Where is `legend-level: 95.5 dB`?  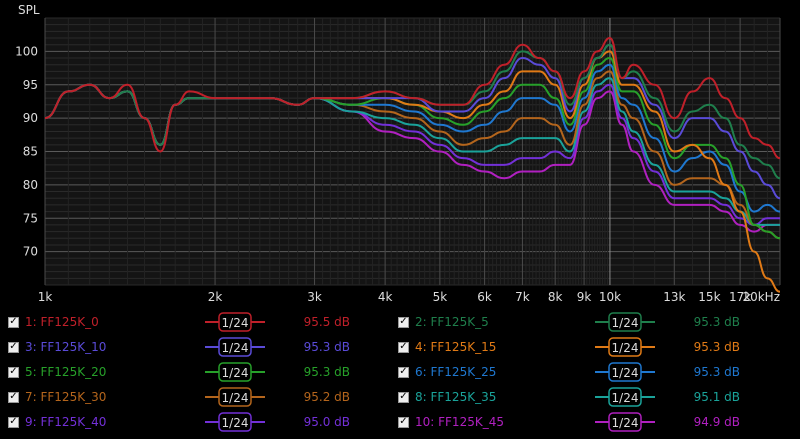
legend-level: 95.5 dB is located at coordinates (326, 322).